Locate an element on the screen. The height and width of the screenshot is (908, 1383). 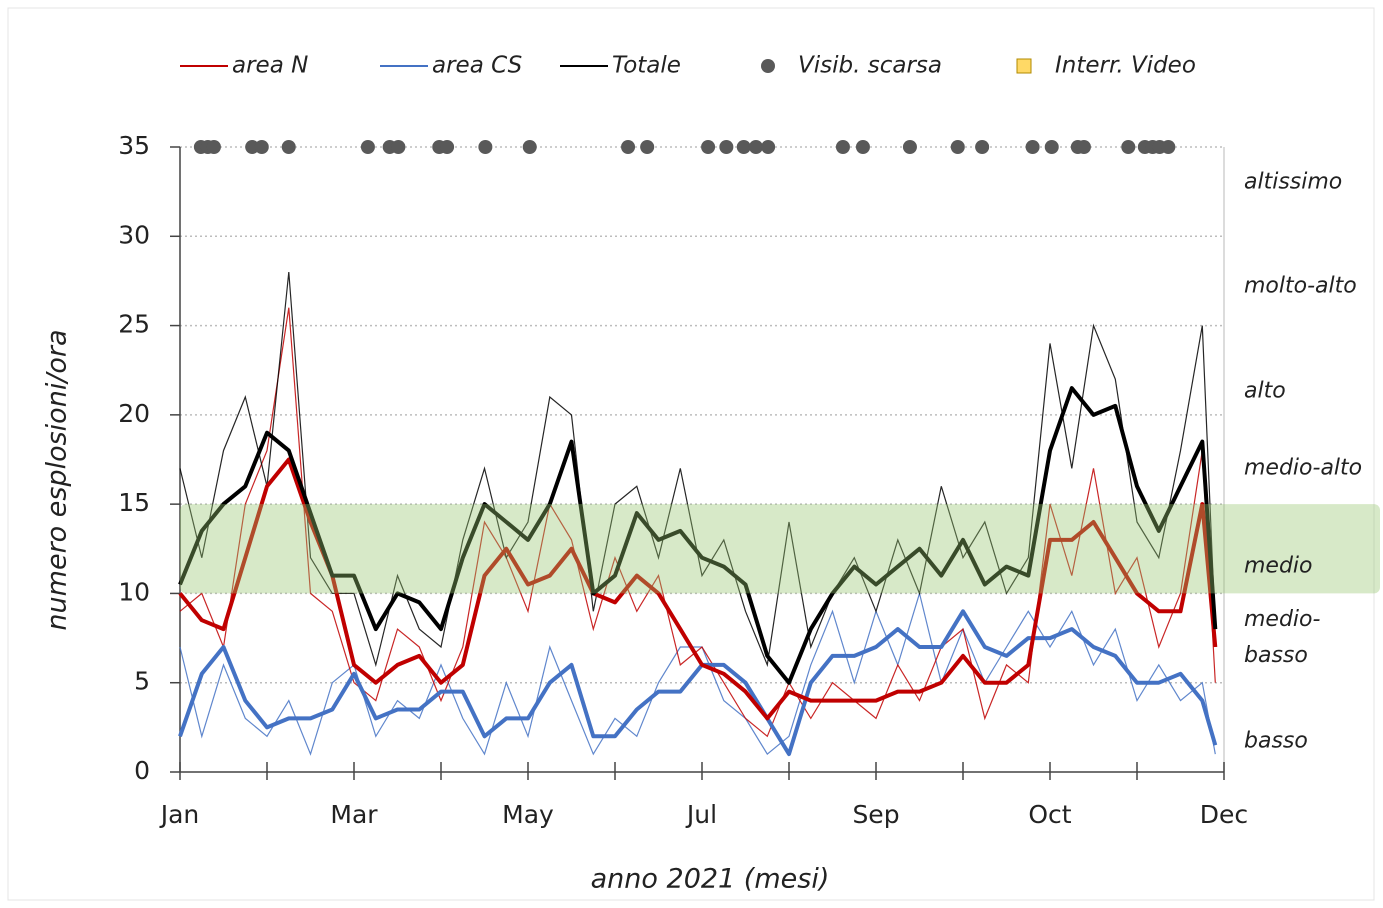
y-tick-label: 0 is located at coordinates (142, 770).